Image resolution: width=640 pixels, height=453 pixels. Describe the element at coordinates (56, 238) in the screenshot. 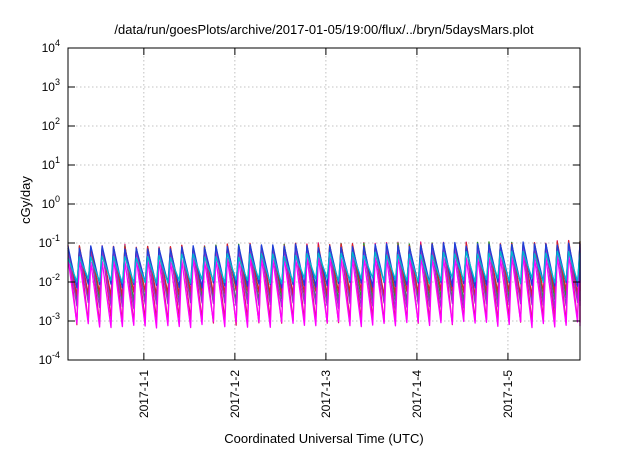

I see `y-tick-exponent: -1` at that location.